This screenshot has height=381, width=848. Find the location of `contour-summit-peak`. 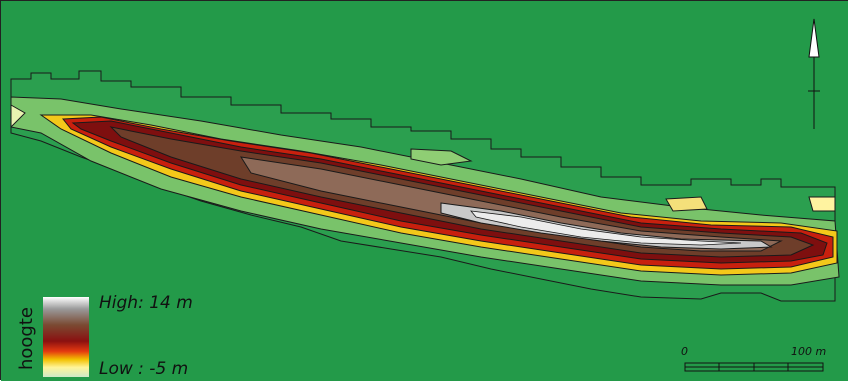

contour-summit-peak is located at coordinates (606, 228).